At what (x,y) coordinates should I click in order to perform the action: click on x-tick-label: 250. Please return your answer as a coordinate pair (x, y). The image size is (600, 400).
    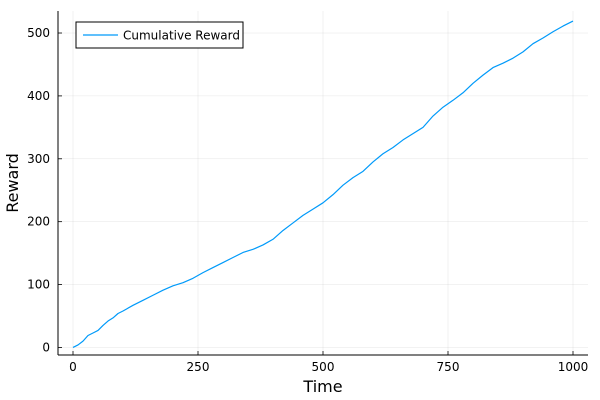
    Looking at the image, I should click on (198, 367).